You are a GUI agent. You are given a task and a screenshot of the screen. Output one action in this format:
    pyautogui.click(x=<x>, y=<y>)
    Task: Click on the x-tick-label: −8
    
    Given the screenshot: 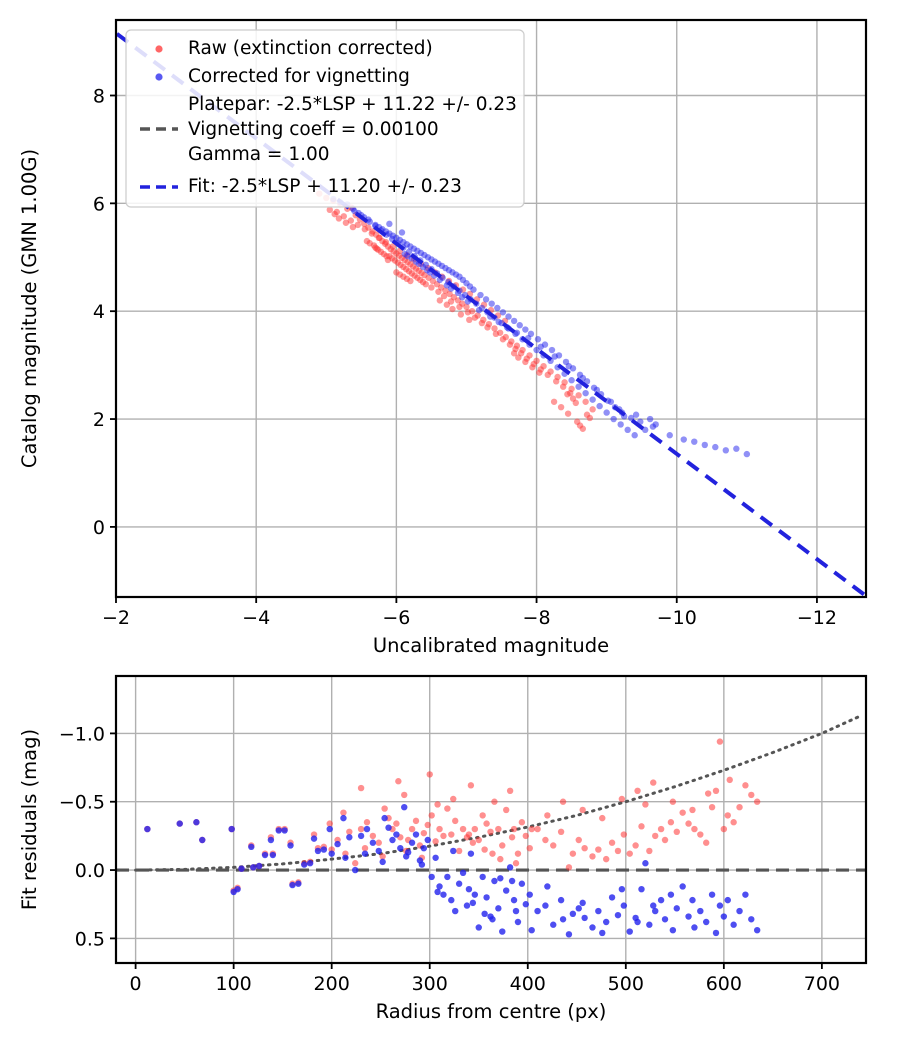 What is the action you would take?
    pyautogui.click(x=537, y=618)
    